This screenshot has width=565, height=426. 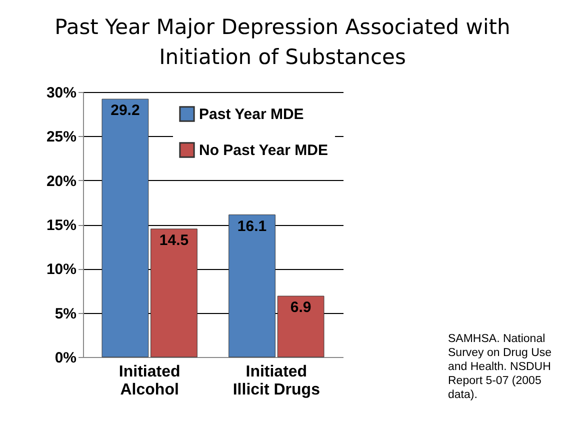 What do you see at coordinates (61, 137) in the screenshot?
I see `y-tick-label: 25%` at bounding box center [61, 137].